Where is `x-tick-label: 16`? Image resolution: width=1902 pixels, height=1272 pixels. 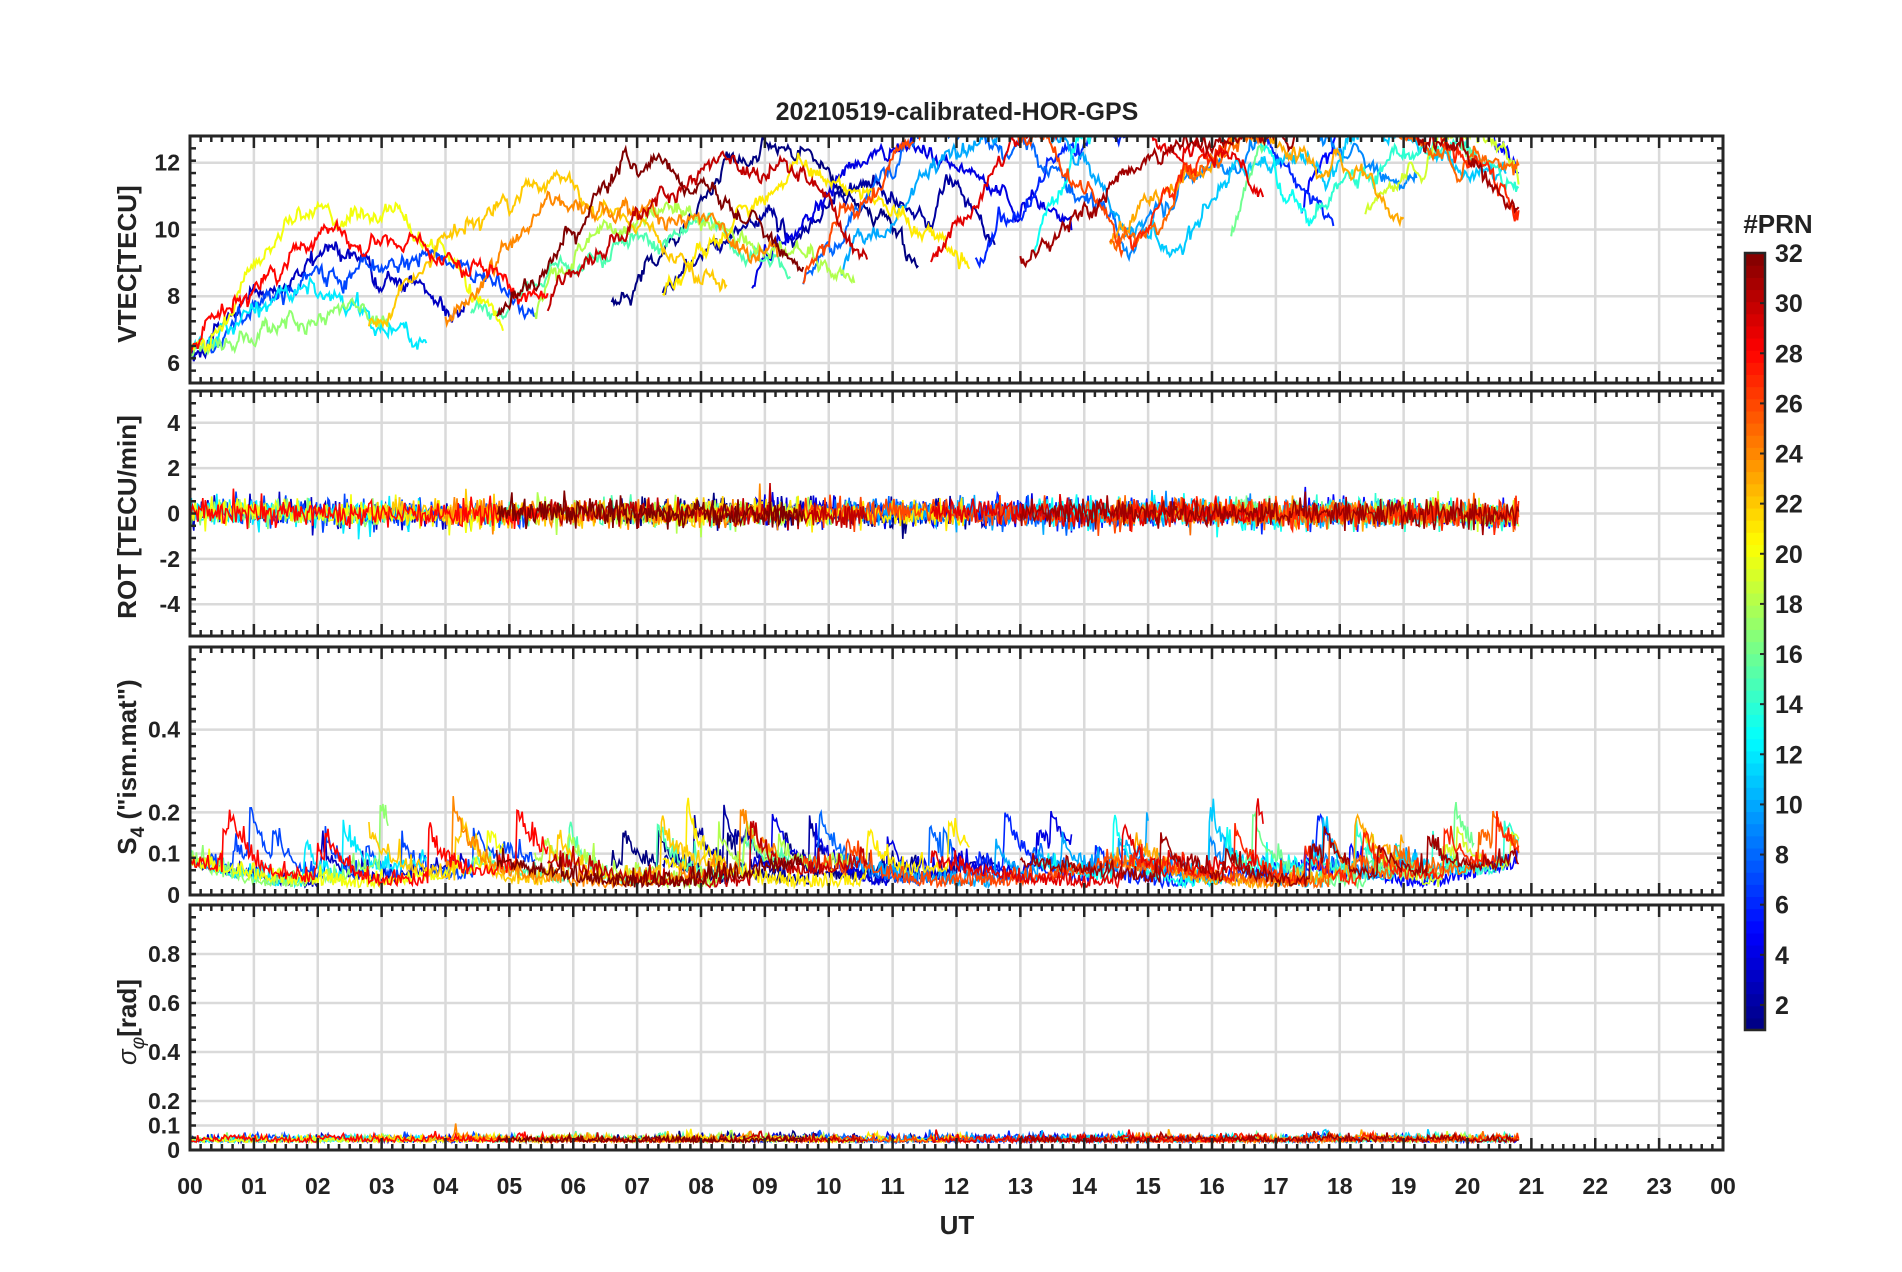 x-tick-label: 16 is located at coordinates (1212, 1186).